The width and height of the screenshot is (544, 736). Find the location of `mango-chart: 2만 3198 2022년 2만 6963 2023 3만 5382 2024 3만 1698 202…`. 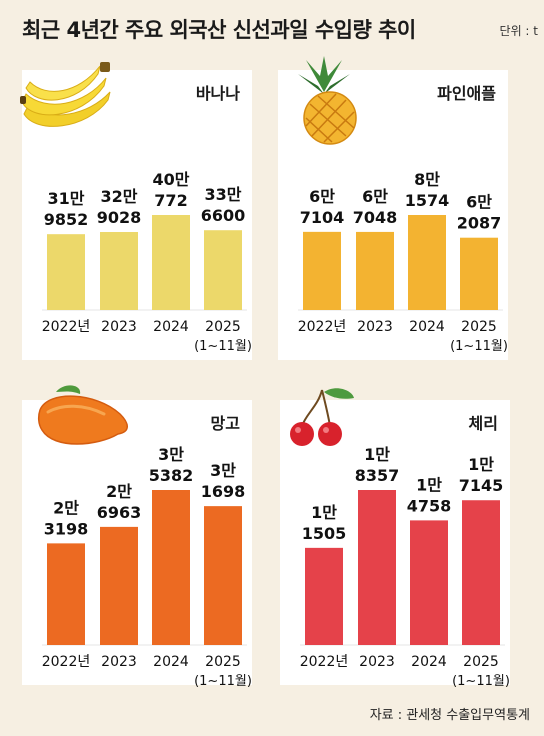

mango-chart: 2만 3198 2022년 2만 6963 2023 3만 5382 2024 3만 1698 202… is located at coordinates (147, 567).